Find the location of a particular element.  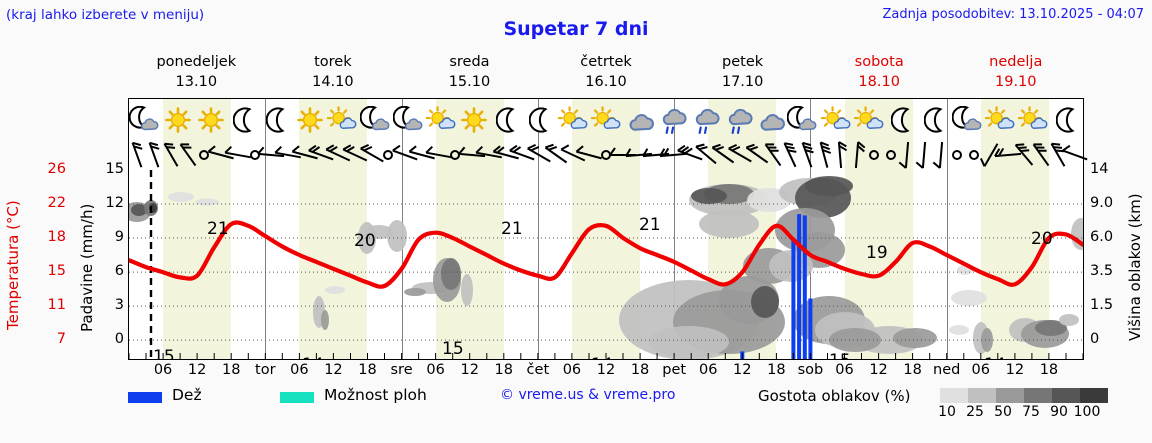

location-menu-note: (kraj lahko izberete v meniju) is located at coordinates (105, 15).